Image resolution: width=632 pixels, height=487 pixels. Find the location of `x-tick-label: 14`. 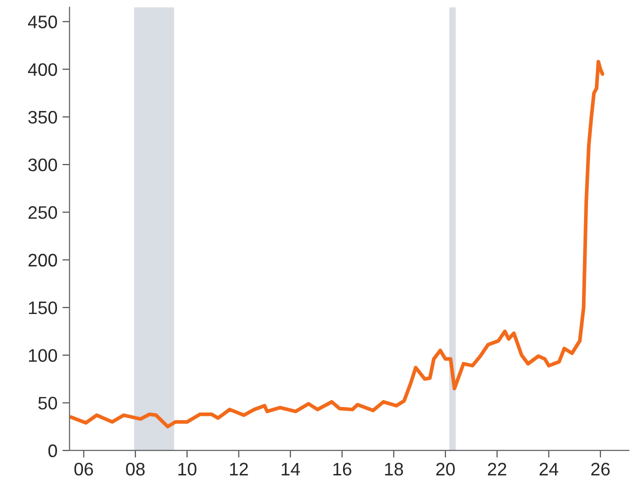

x-tick-label: 14 is located at coordinates (291, 469).